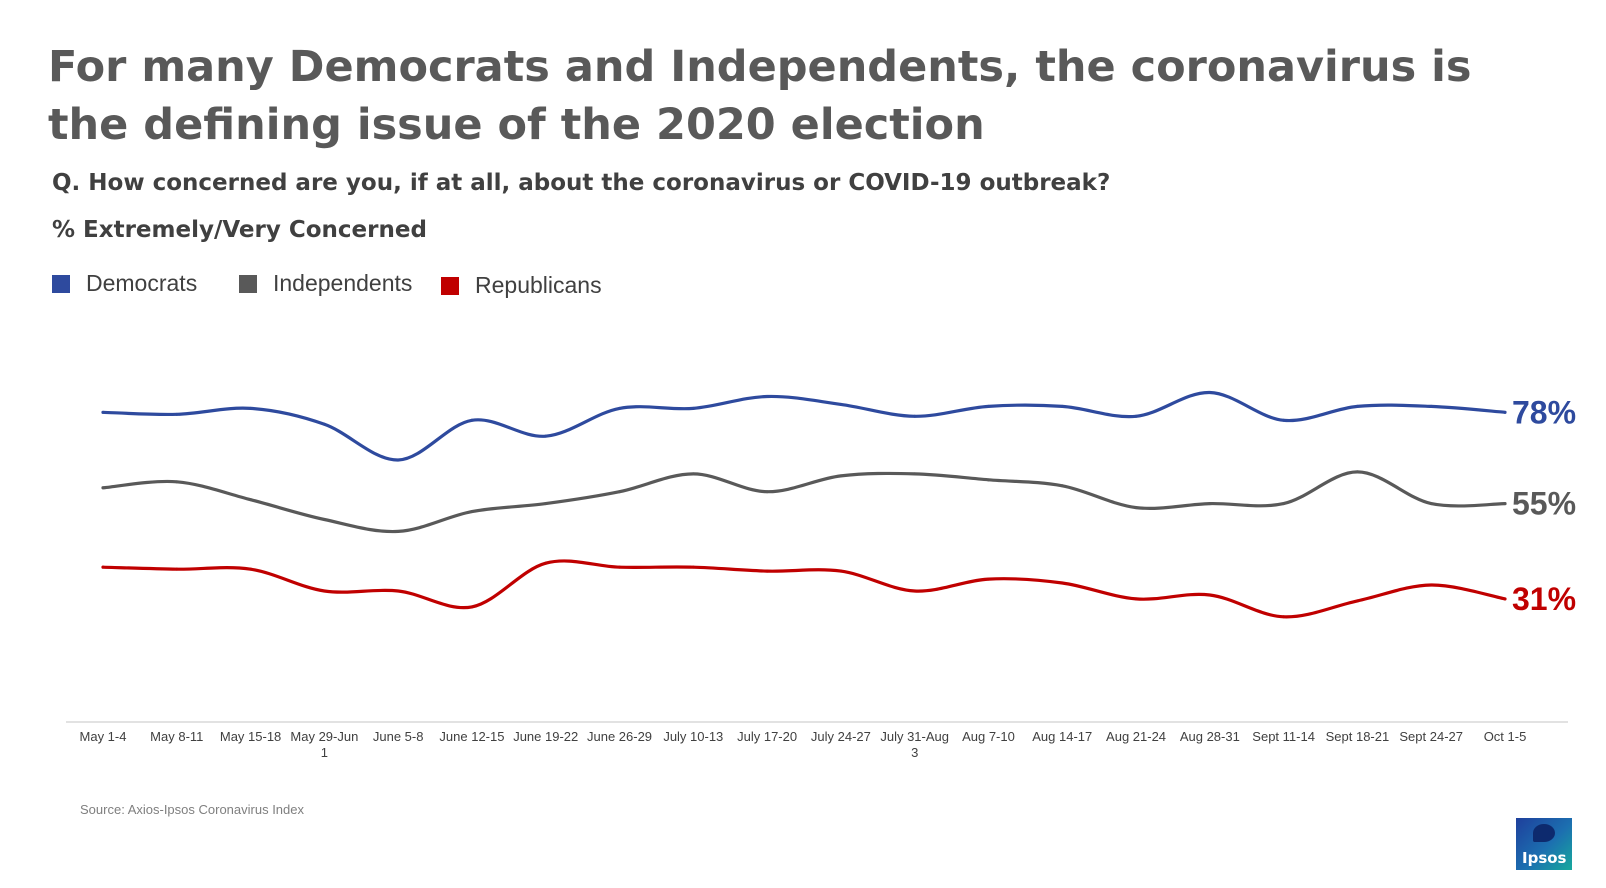 The image size is (1606, 888). What do you see at coordinates (538, 285) in the screenshot?
I see `legend-label-republicans: Republicans` at bounding box center [538, 285].